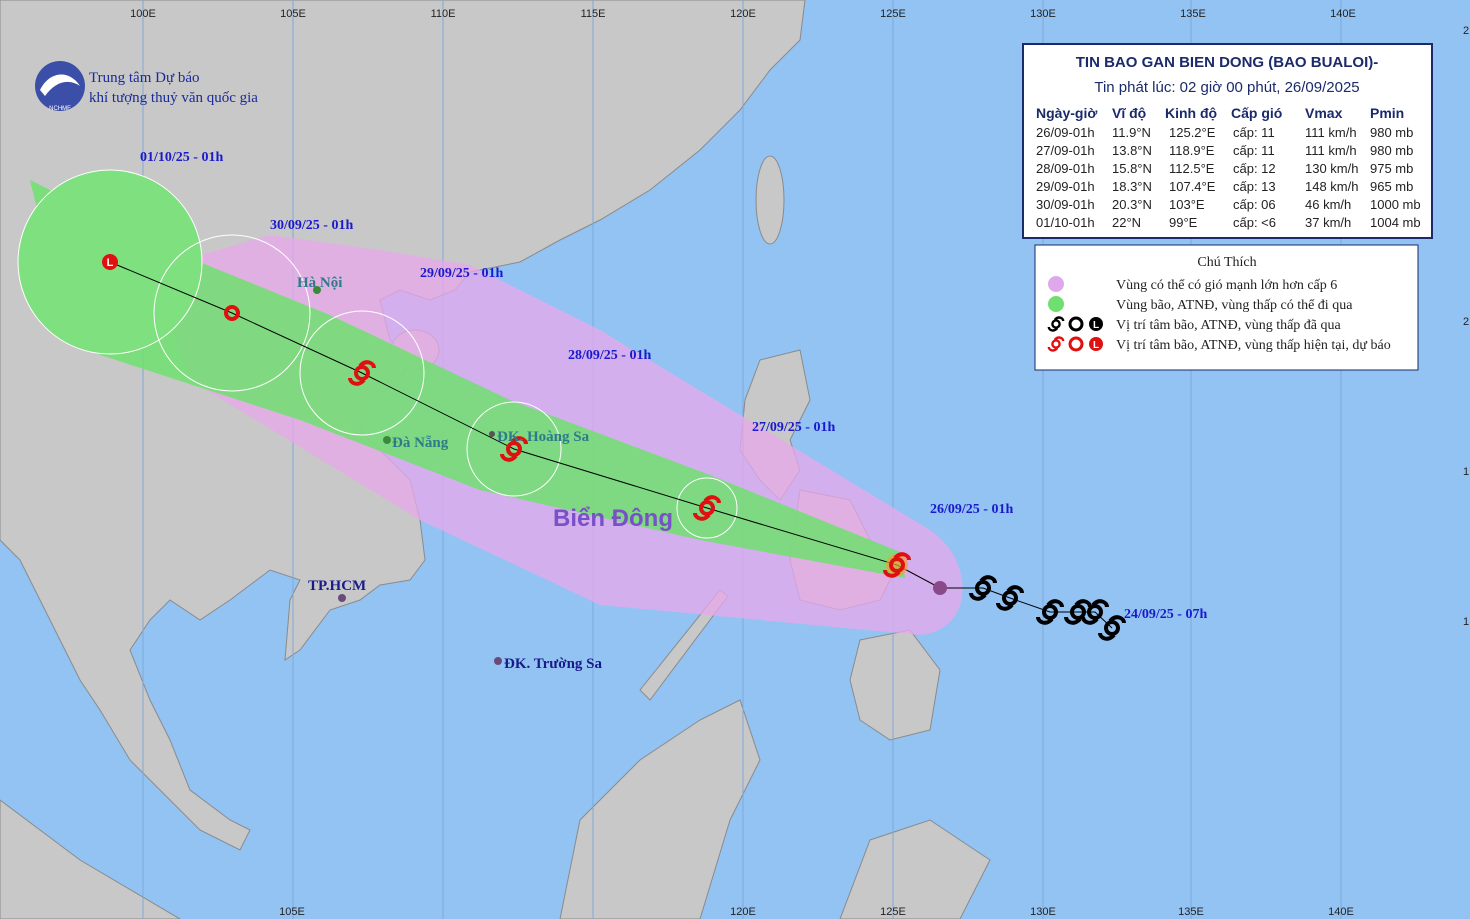  What do you see at coordinates (1343, 14) in the screenshot?
I see `top-tick-label: 140E` at bounding box center [1343, 14].